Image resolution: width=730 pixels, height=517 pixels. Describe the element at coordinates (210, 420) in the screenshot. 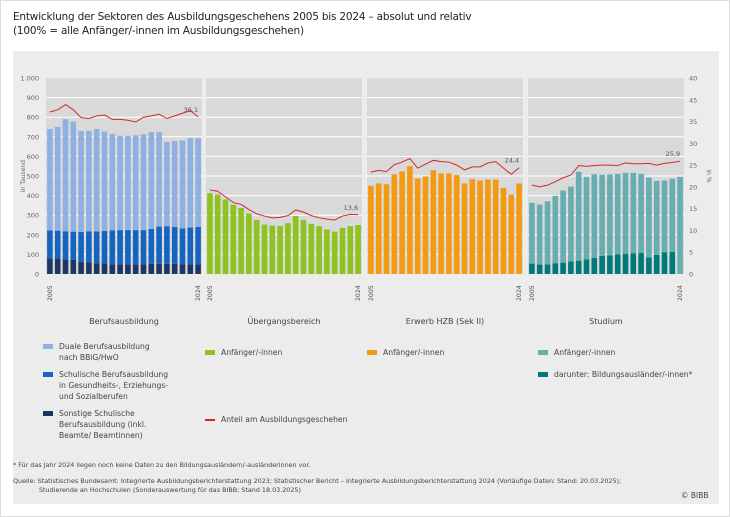

I see `legend-line-swatch` at that location.